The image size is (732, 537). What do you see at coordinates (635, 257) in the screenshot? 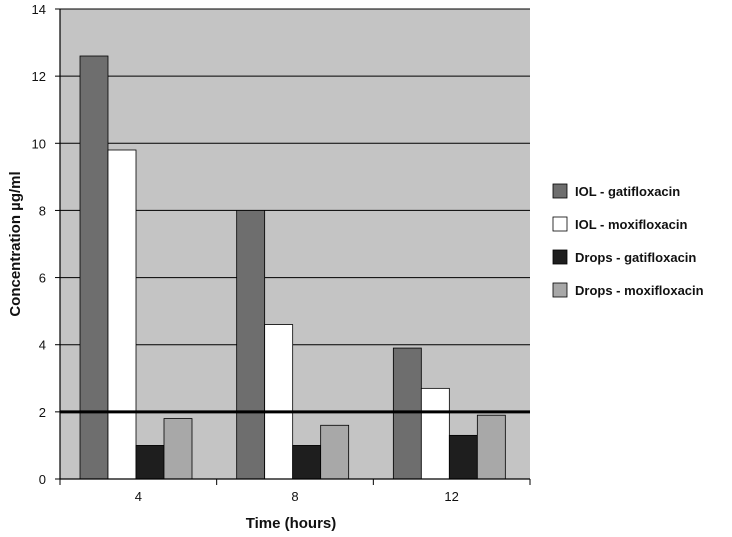
I see `legend-label: Drops - gatifloxacin` at bounding box center [635, 257].